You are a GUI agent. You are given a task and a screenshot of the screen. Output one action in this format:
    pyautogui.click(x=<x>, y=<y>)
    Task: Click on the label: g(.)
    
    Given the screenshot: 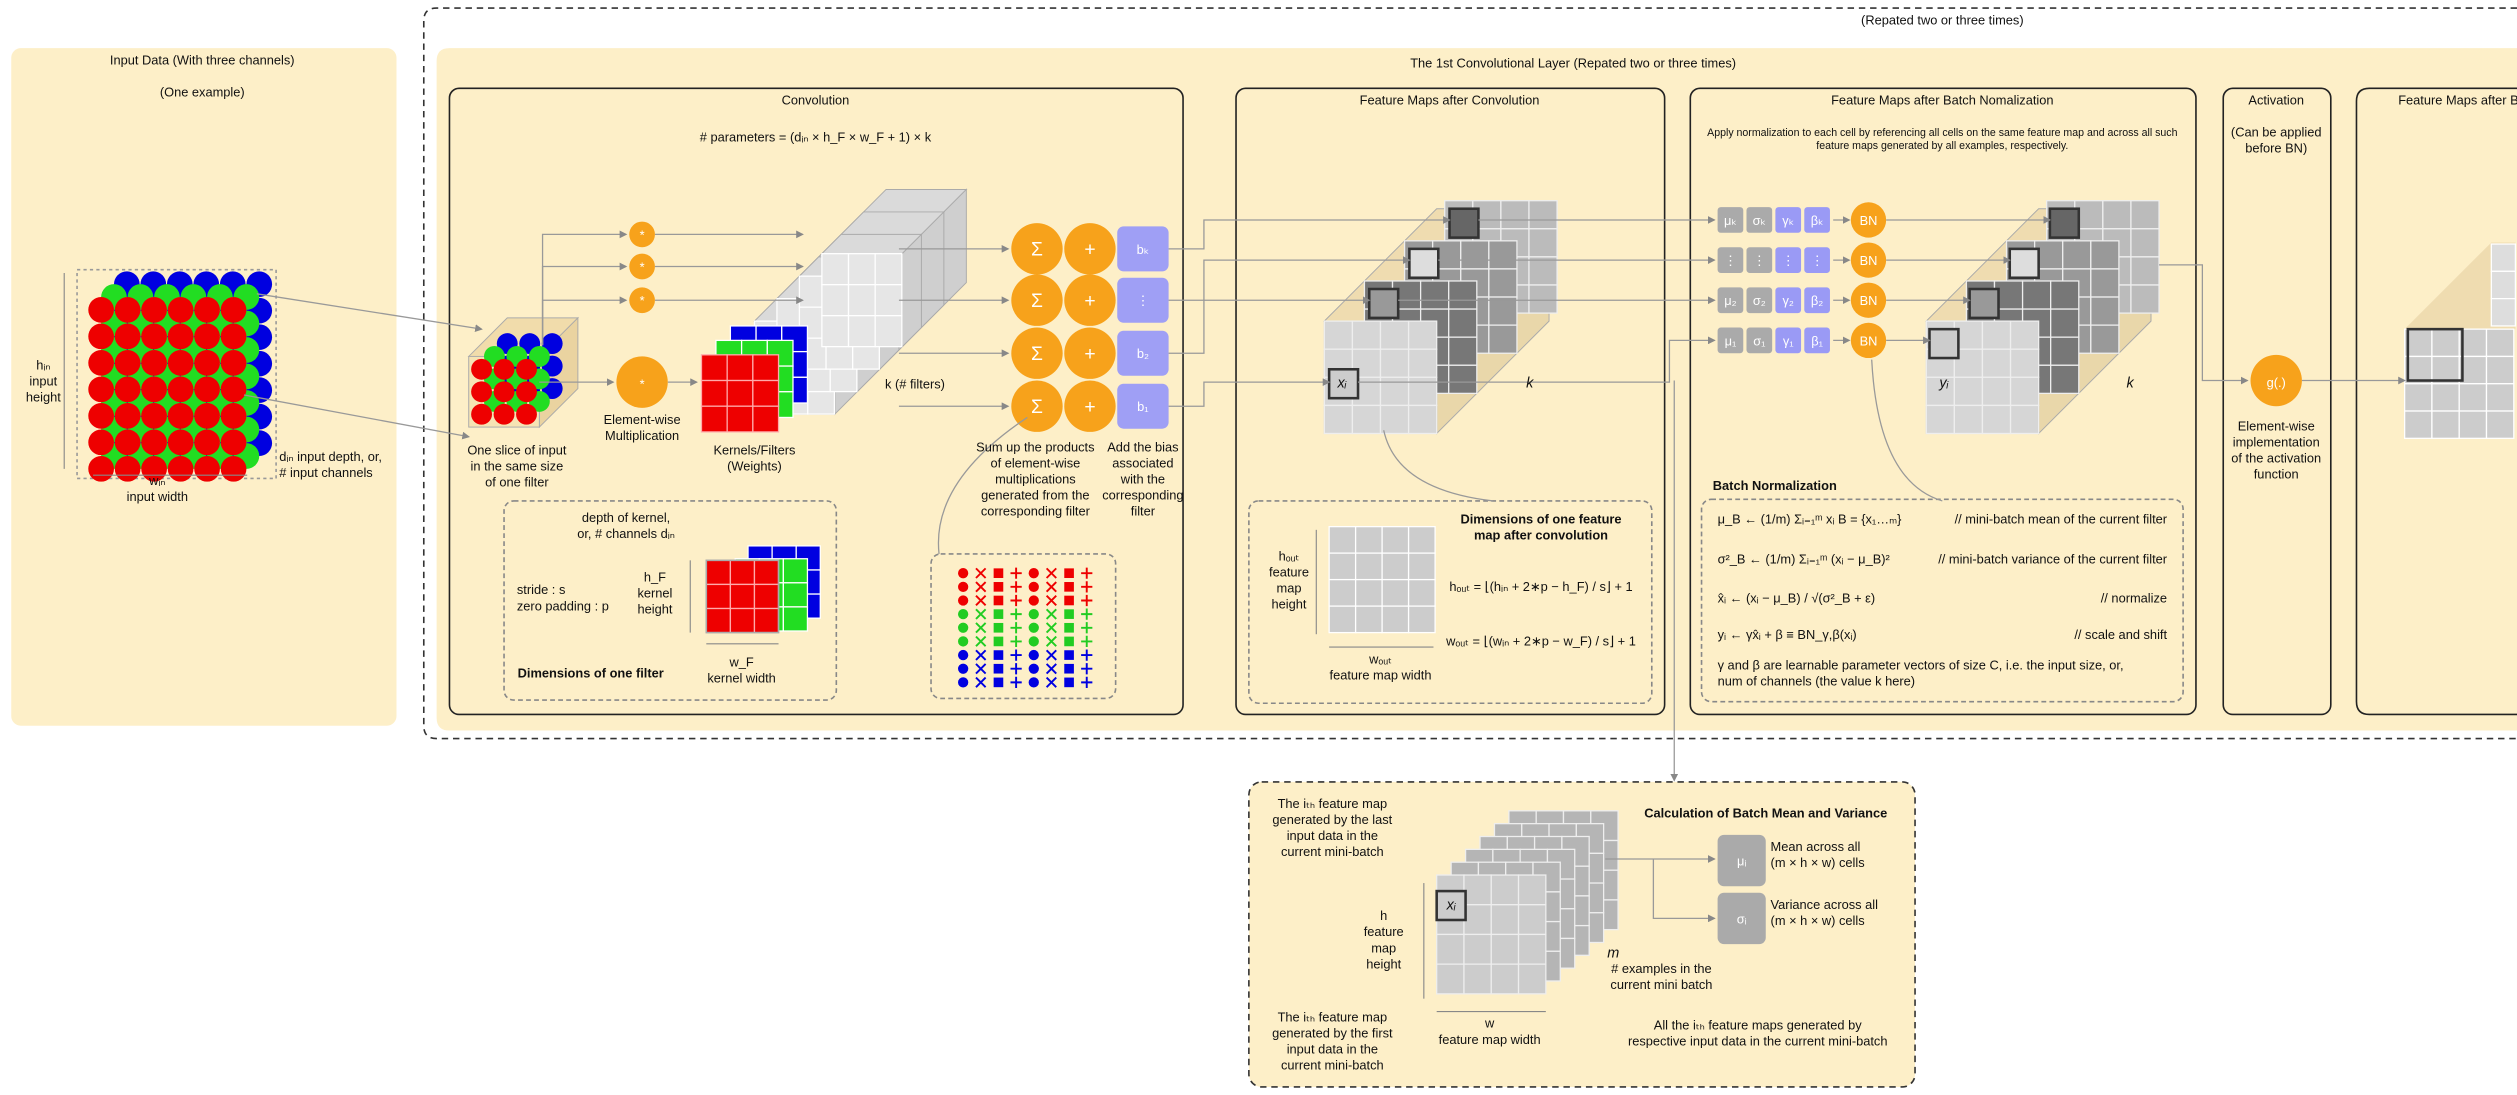 What is the action you would take?
    pyautogui.click(x=2276, y=382)
    